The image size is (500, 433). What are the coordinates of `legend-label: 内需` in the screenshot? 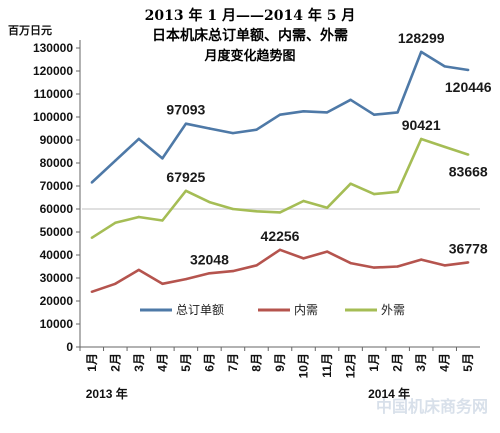 It's located at (306, 310).